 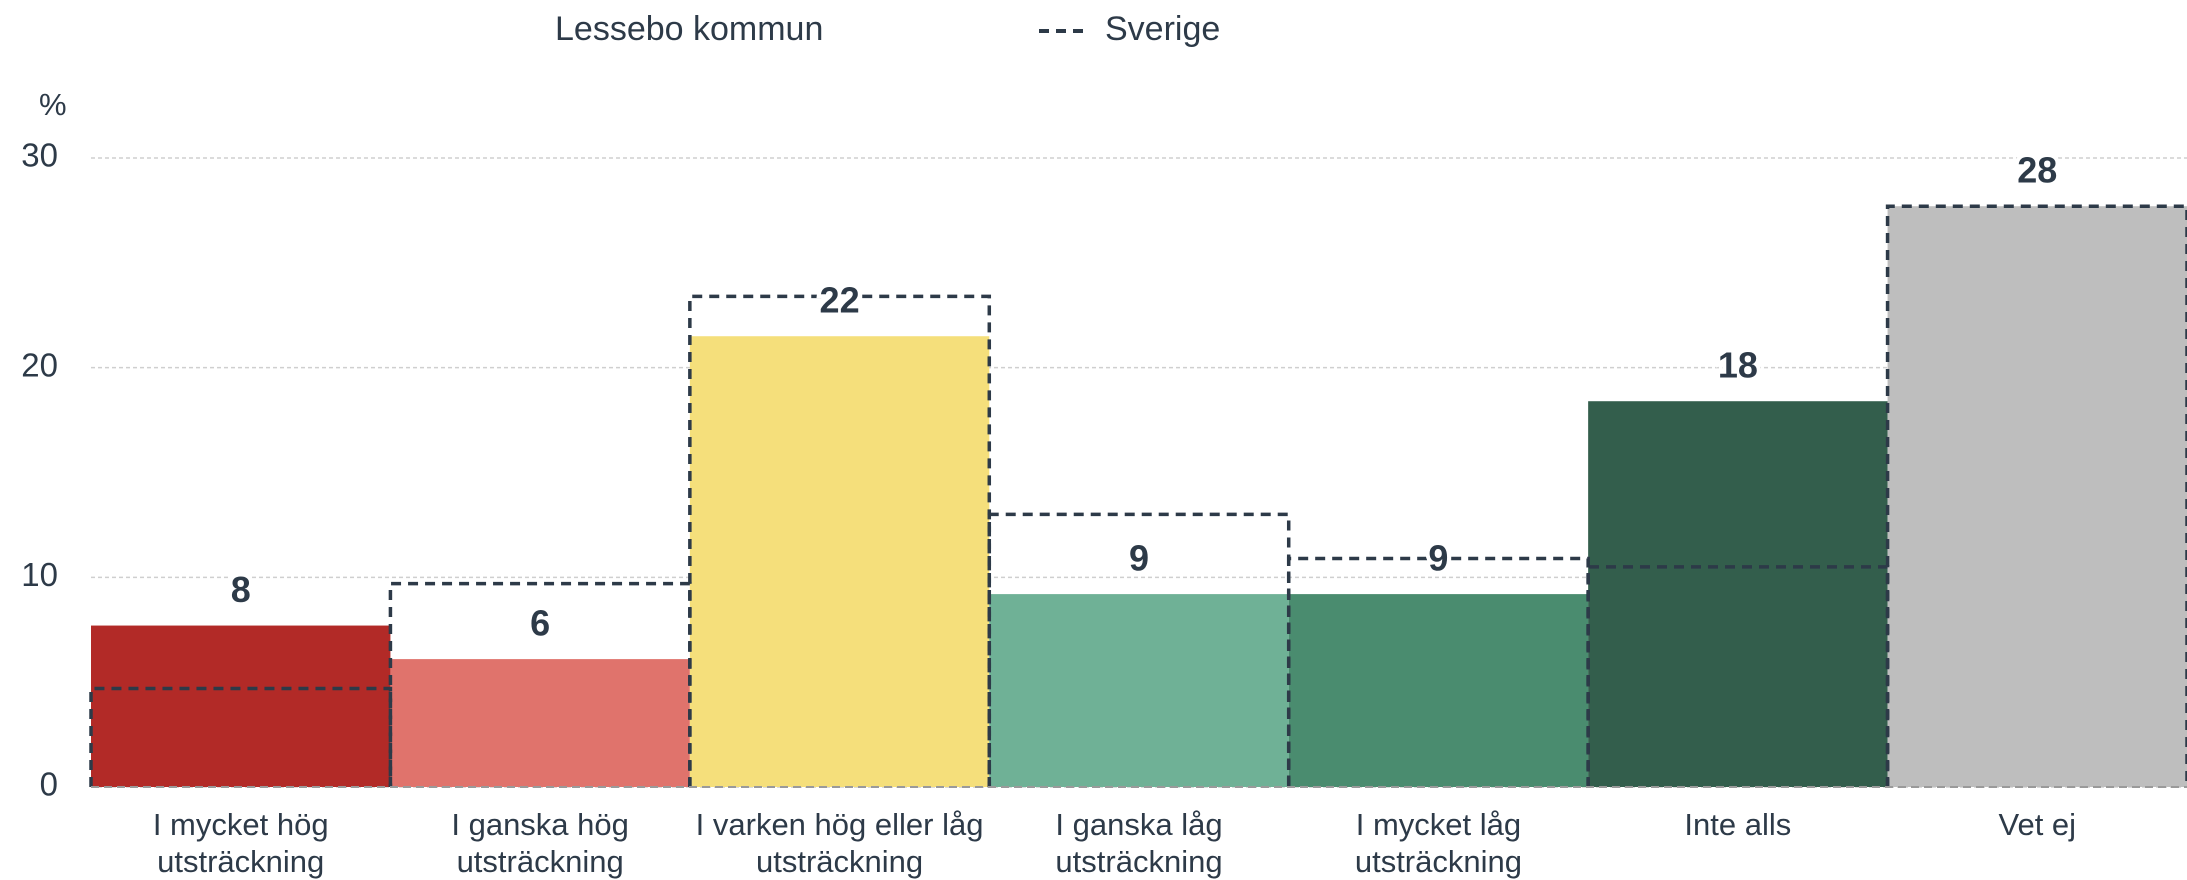 I want to click on x-tick-label: I mycket låg utsträckning, so click(x=1438, y=843).